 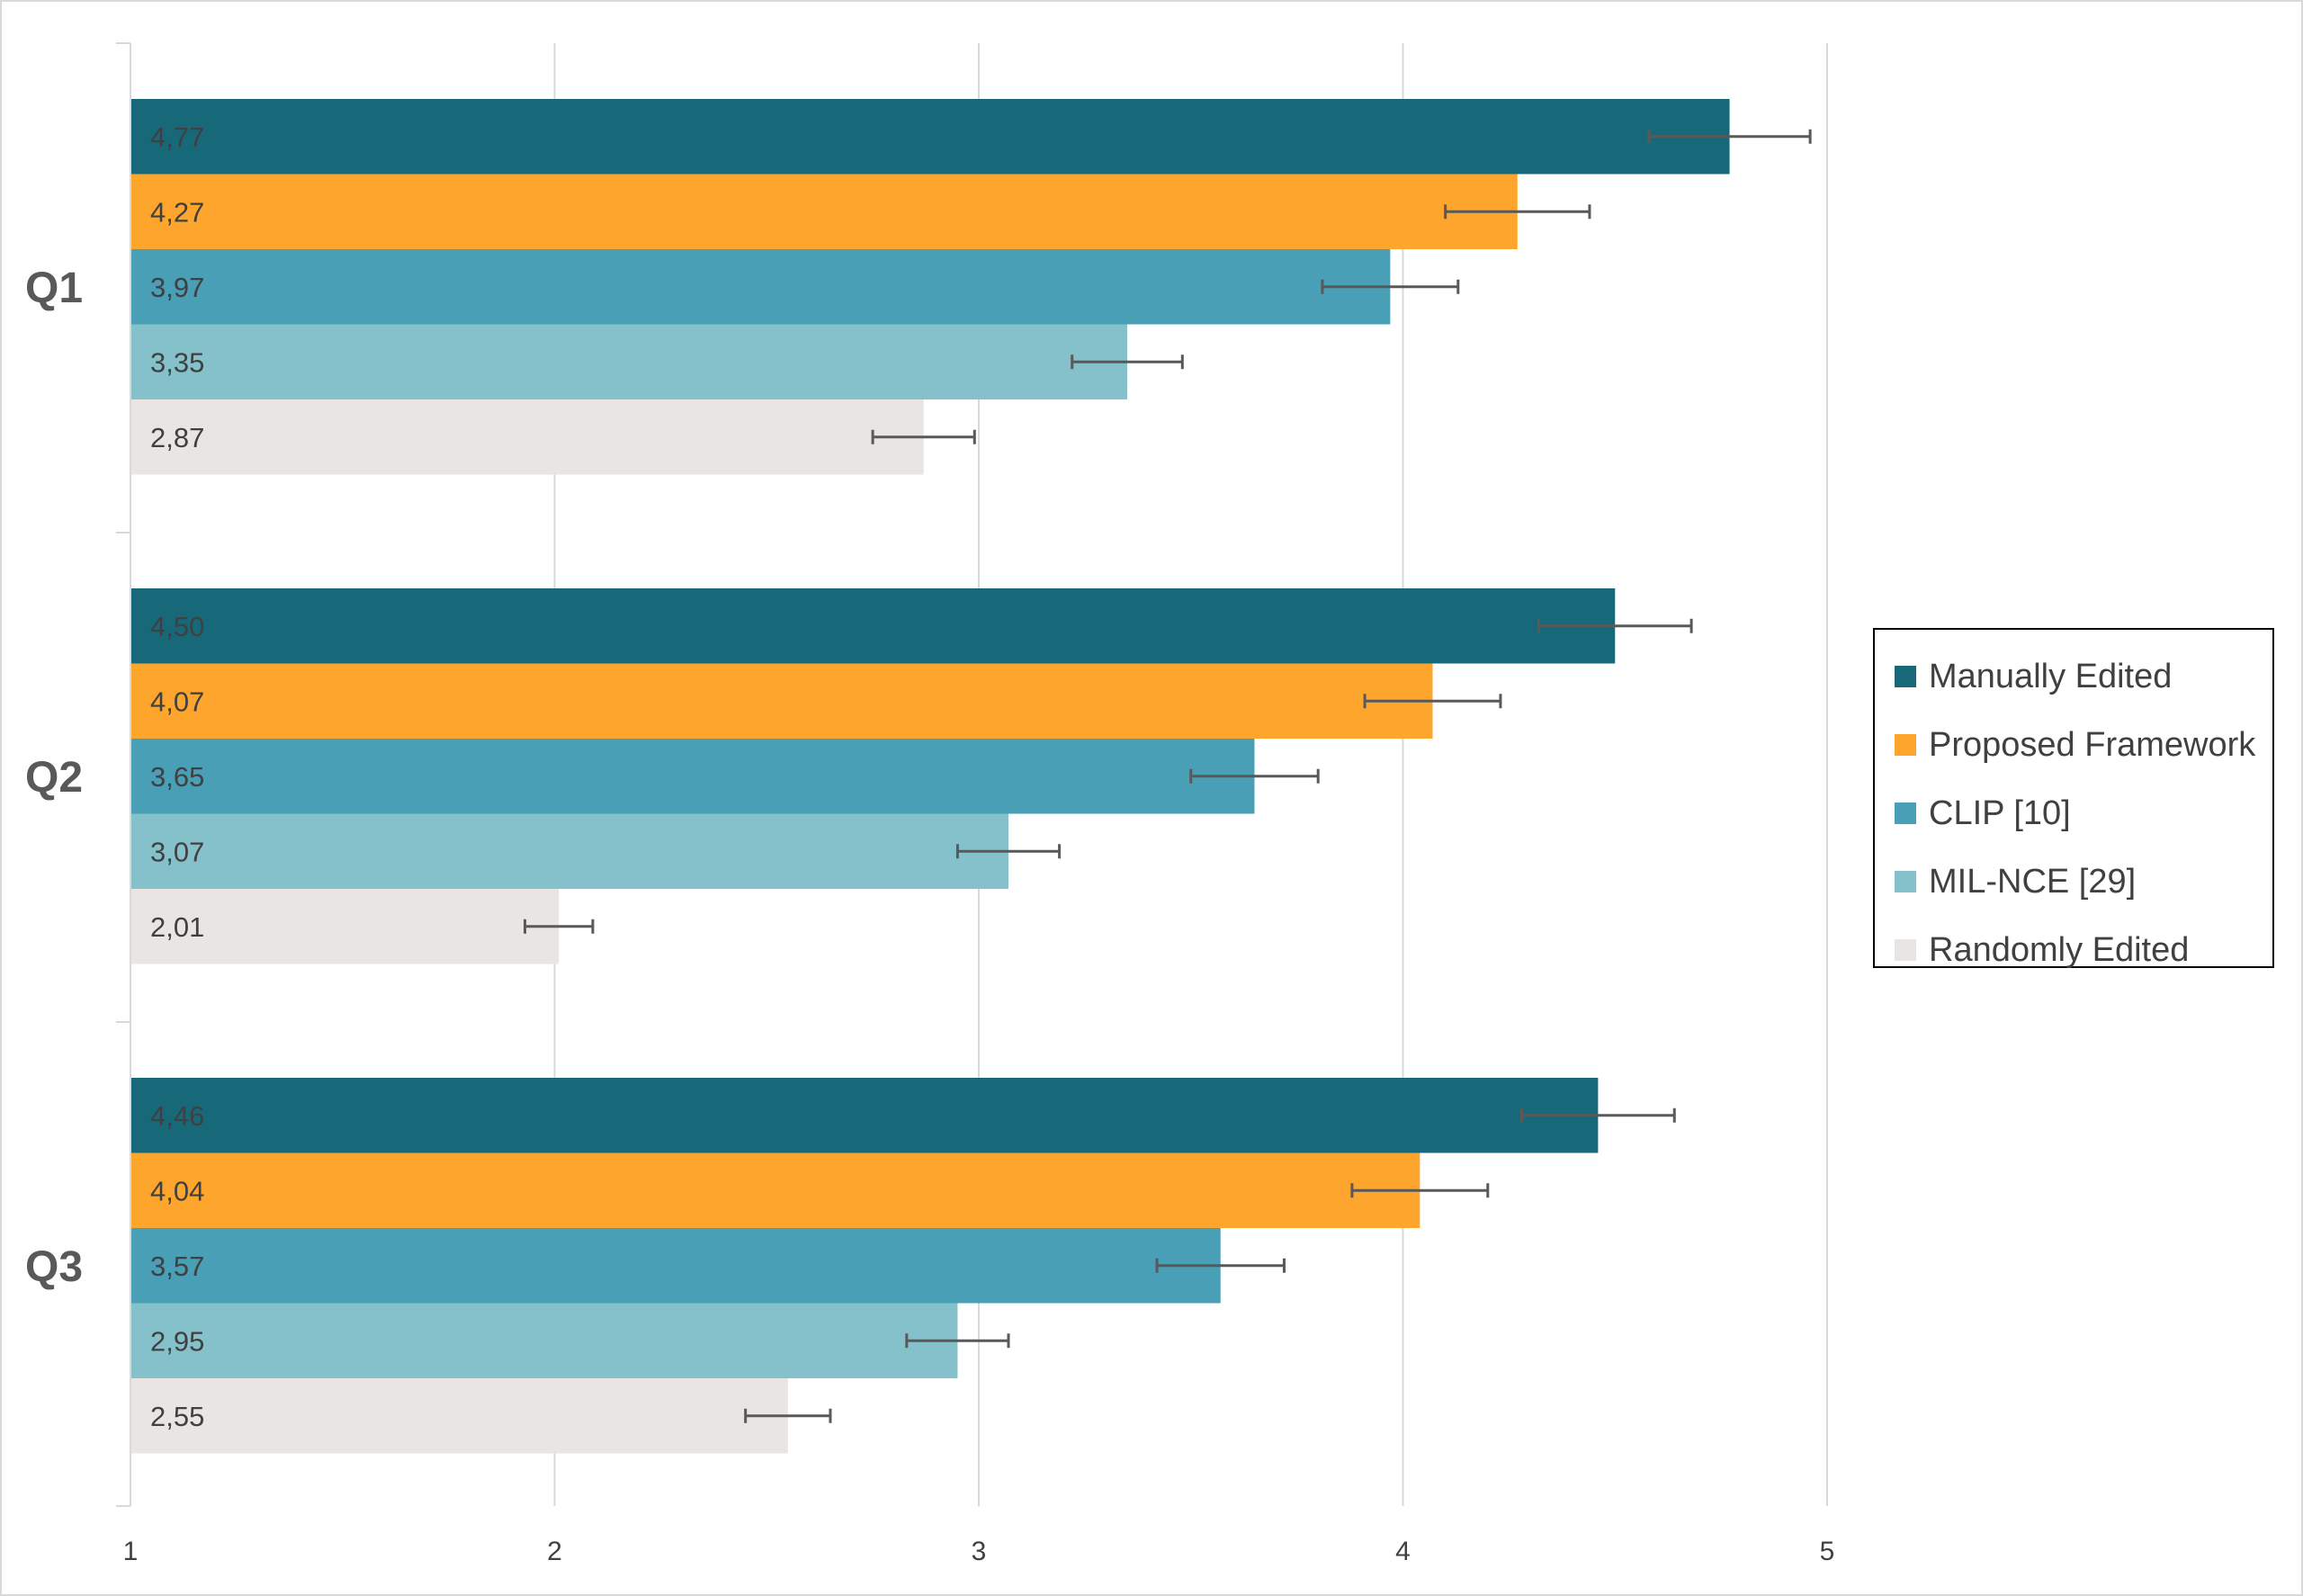 I want to click on data-label: 2,95, so click(x=177, y=1341).